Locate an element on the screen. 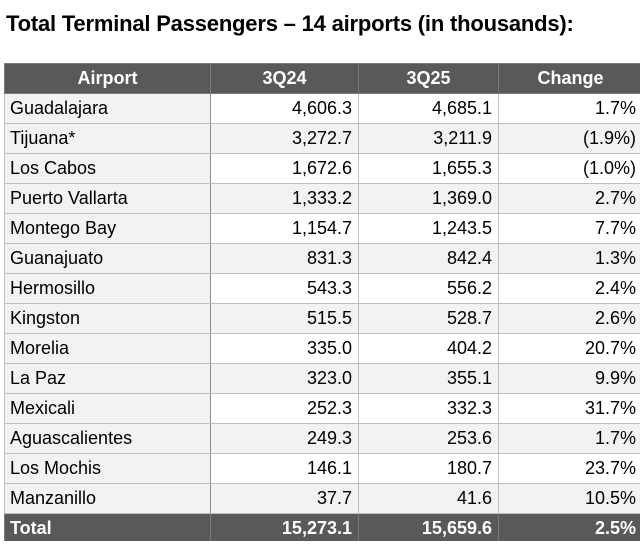  change-cell: 1.3% is located at coordinates (569, 258).